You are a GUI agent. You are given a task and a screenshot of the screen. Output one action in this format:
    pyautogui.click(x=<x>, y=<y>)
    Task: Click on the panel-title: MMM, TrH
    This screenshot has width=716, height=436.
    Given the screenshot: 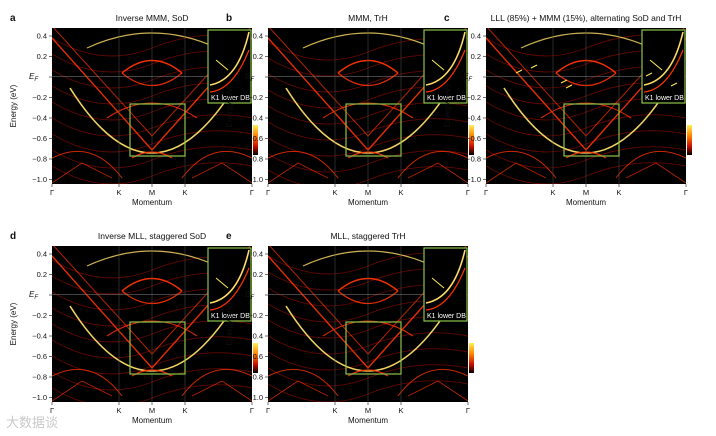 What is the action you would take?
    pyautogui.click(x=368, y=18)
    